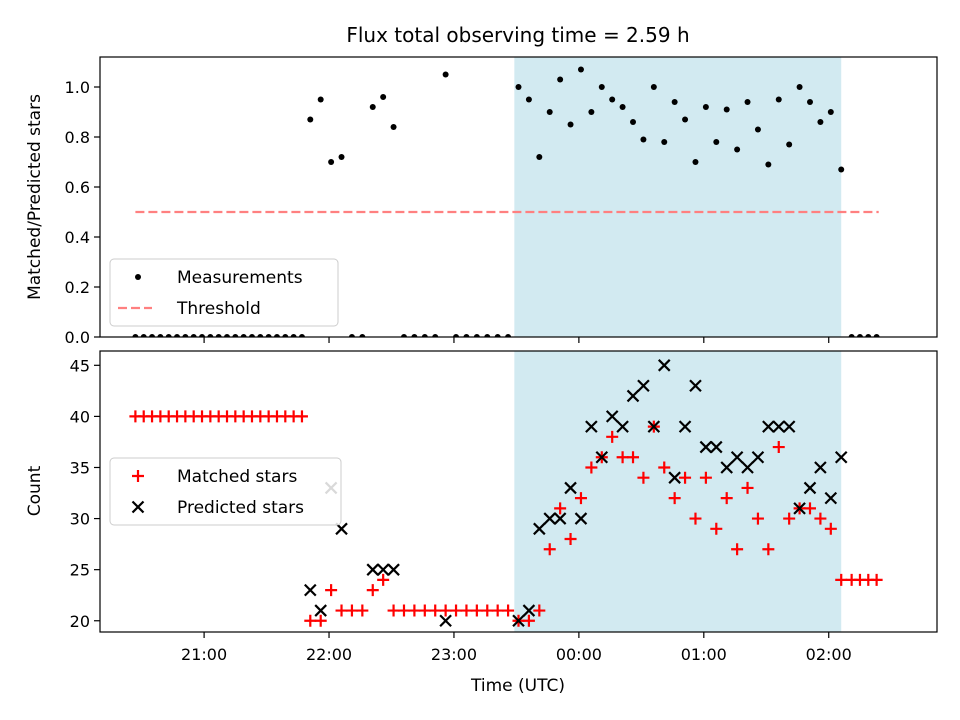 This screenshot has height=720, width=960. What do you see at coordinates (237, 477) in the screenshot?
I see `legend-label: Matched stars` at bounding box center [237, 477].